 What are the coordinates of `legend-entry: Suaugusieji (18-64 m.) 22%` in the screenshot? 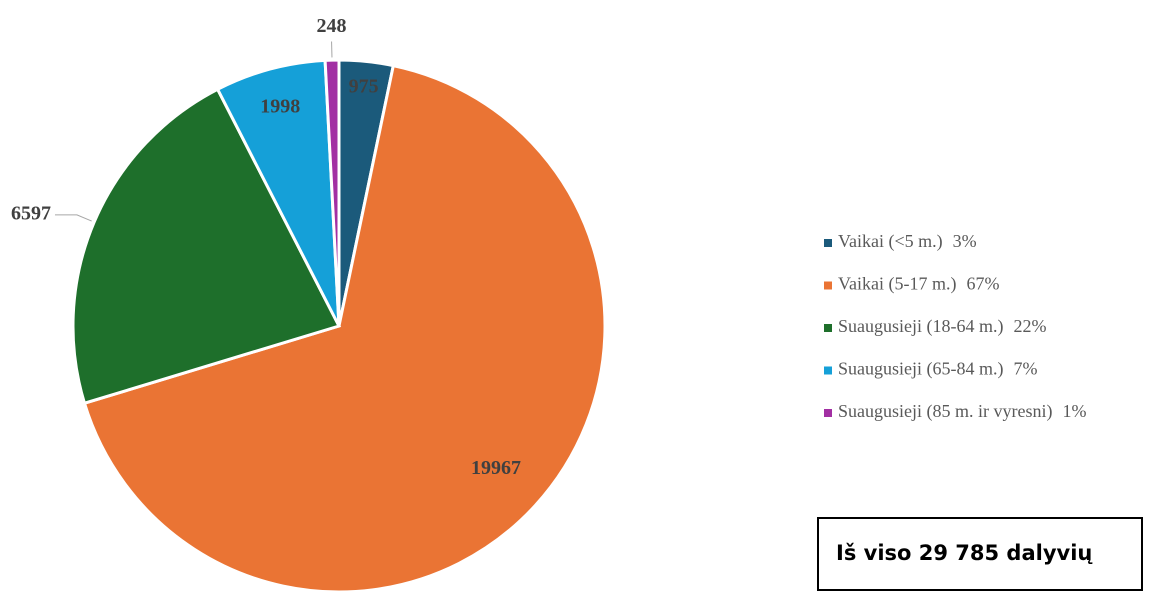 It's located at (942, 326).